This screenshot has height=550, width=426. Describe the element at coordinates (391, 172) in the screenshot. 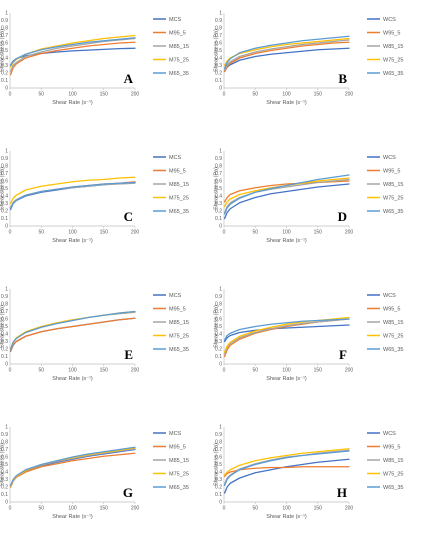

I see `legend-label: W95_5` at that location.